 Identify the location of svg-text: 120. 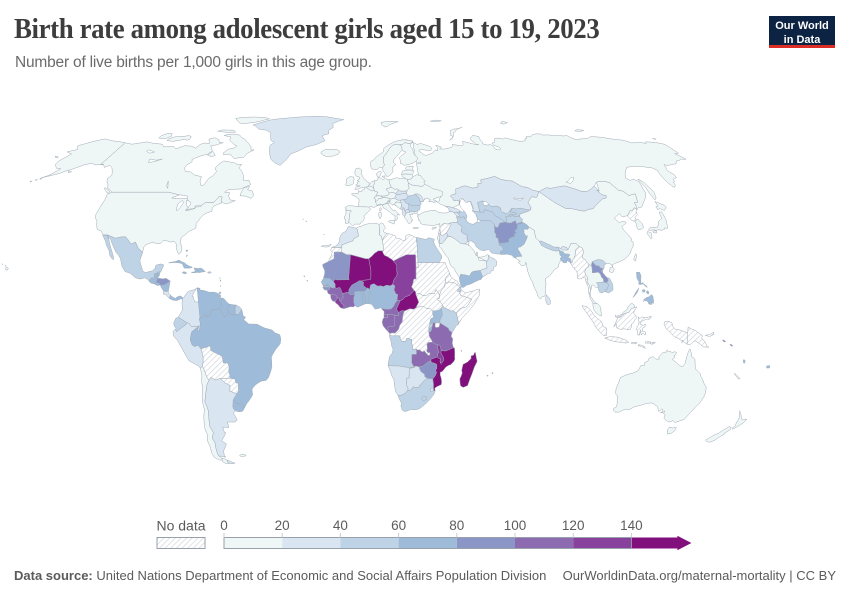
(573, 525).